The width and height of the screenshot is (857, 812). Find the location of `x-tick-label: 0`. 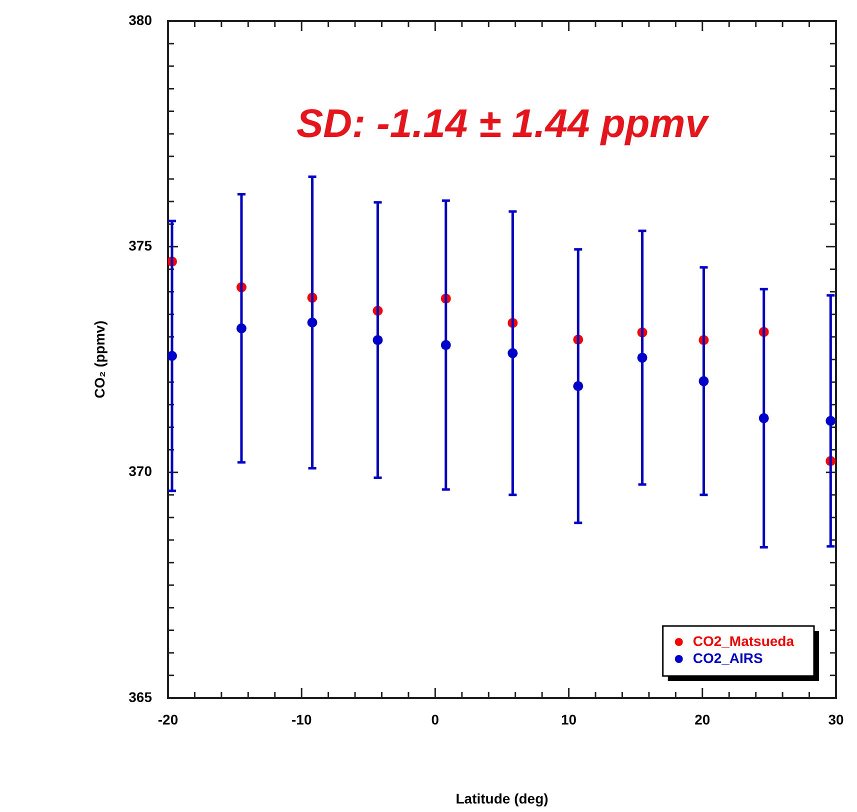

x-tick-label: 0 is located at coordinates (435, 719).